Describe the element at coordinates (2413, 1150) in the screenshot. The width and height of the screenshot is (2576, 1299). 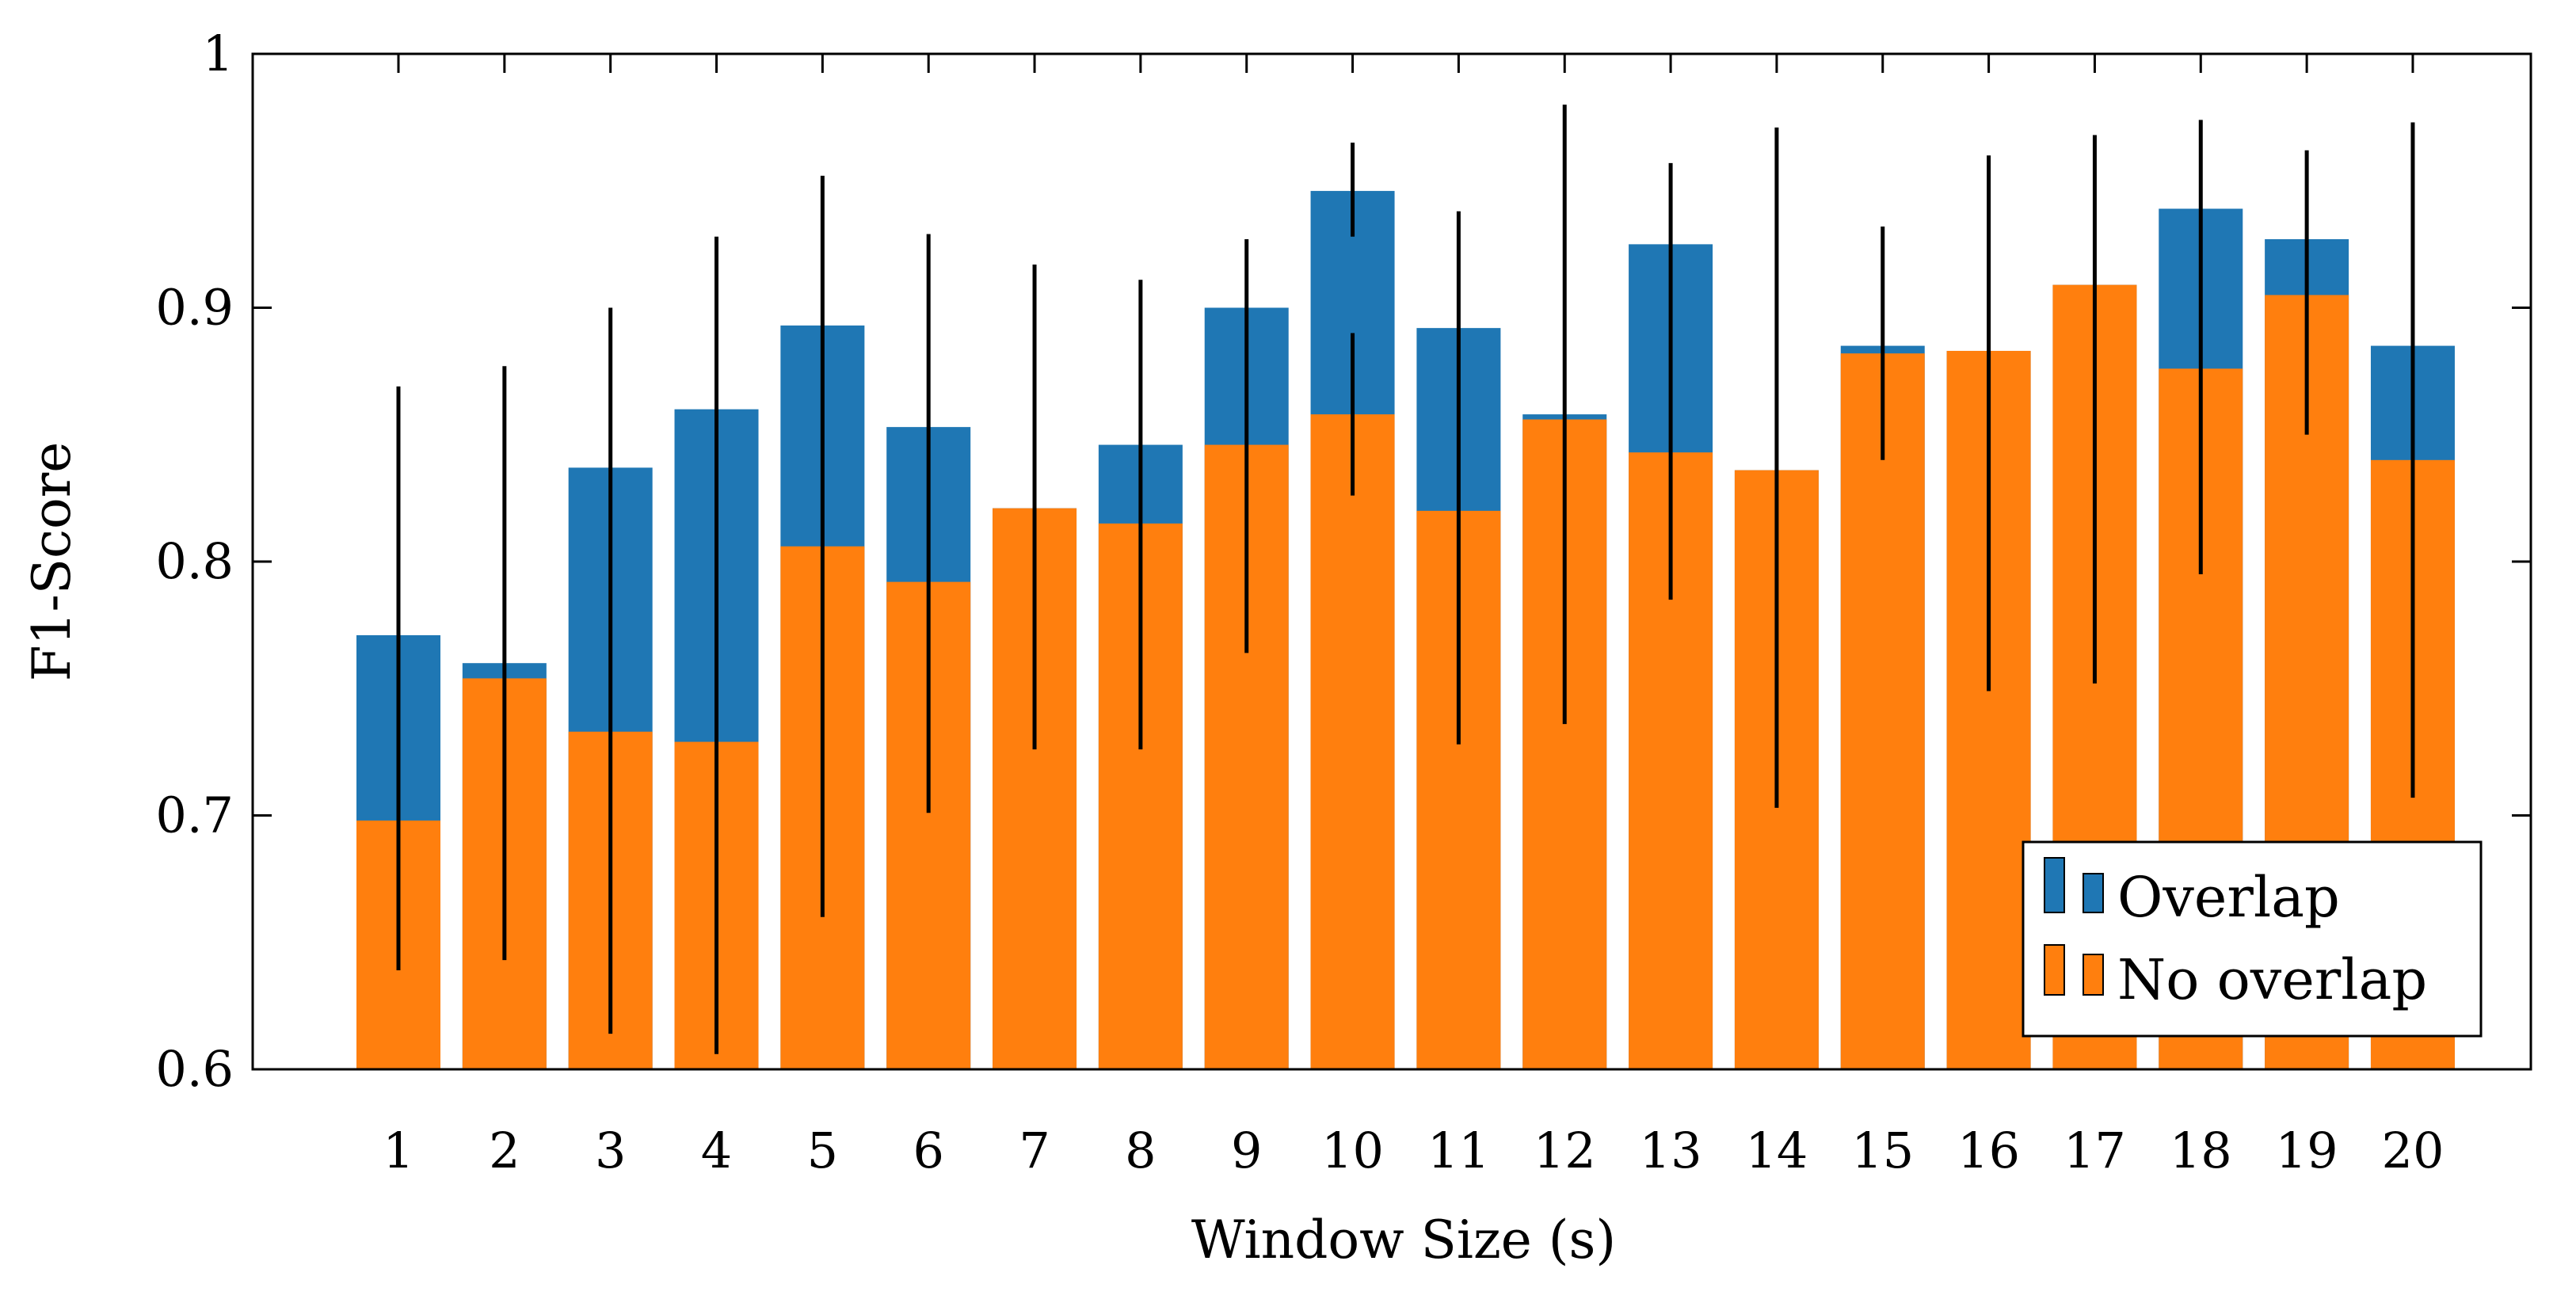
I see `x-tick-label: 20` at that location.